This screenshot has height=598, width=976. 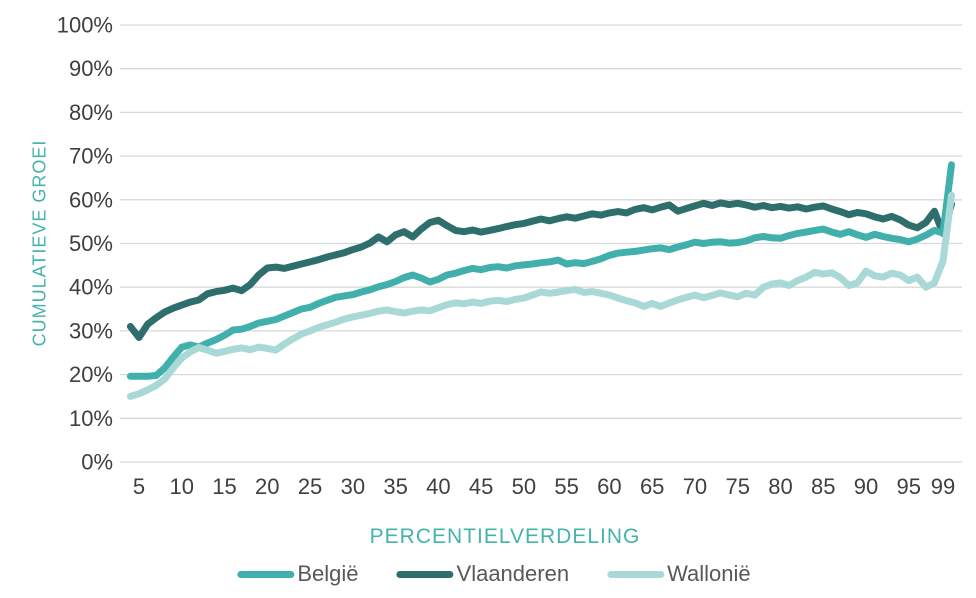 I want to click on y-tick-label: 10%, so click(x=91, y=418).